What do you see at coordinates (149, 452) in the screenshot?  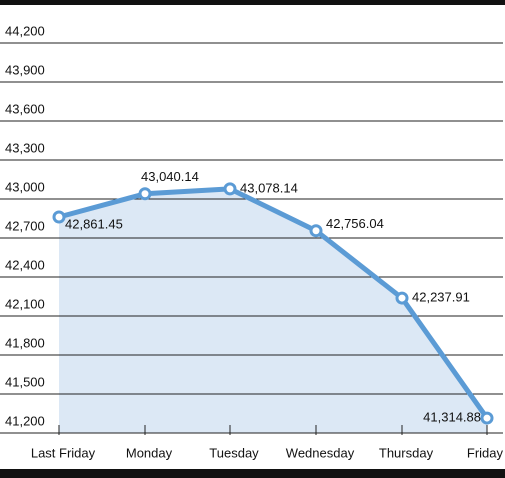 I see `x-tick-label: Monday` at bounding box center [149, 452].